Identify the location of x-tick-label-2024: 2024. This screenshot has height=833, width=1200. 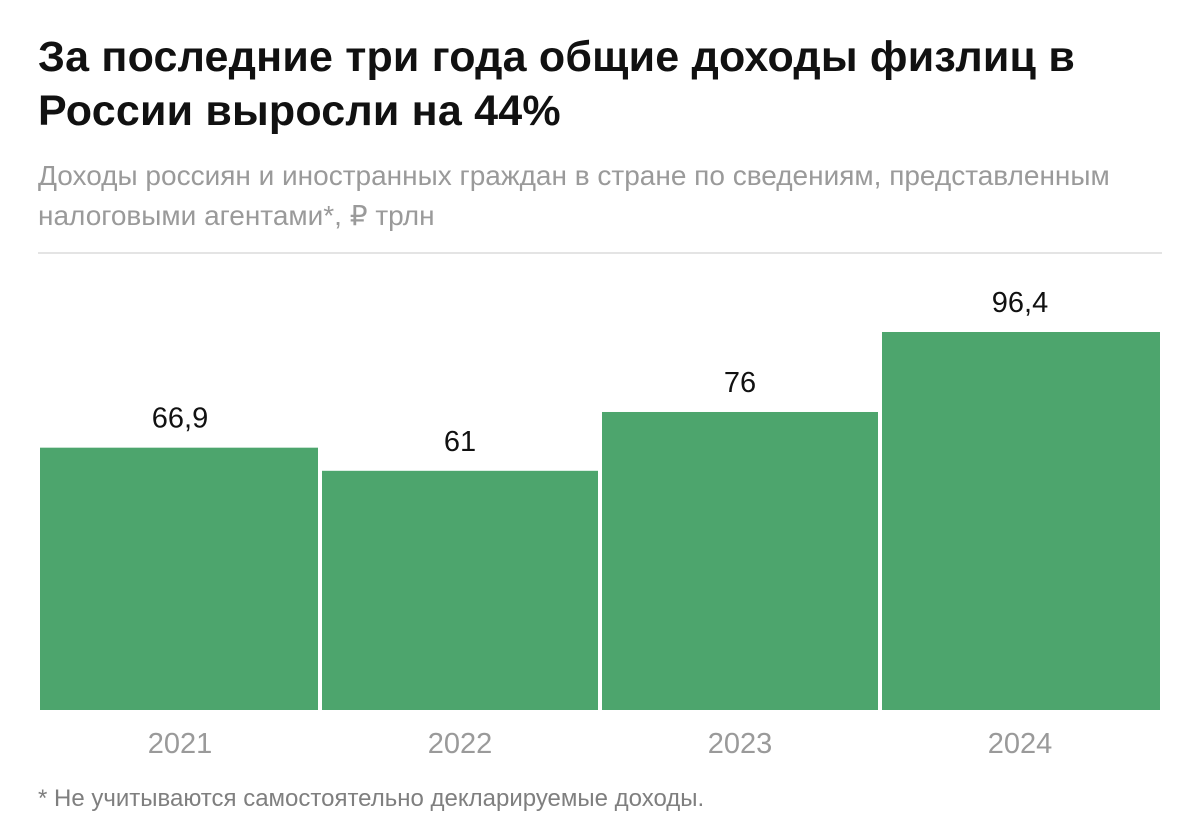
(1020, 744).